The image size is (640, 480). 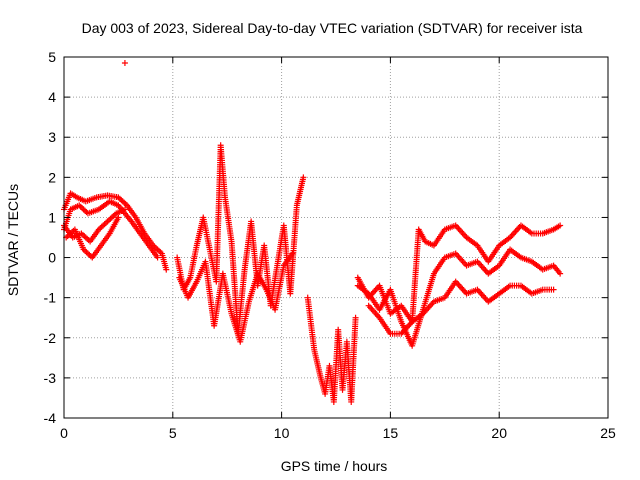 What do you see at coordinates (50, 298) in the screenshot?
I see `y-tick-label: -1` at bounding box center [50, 298].